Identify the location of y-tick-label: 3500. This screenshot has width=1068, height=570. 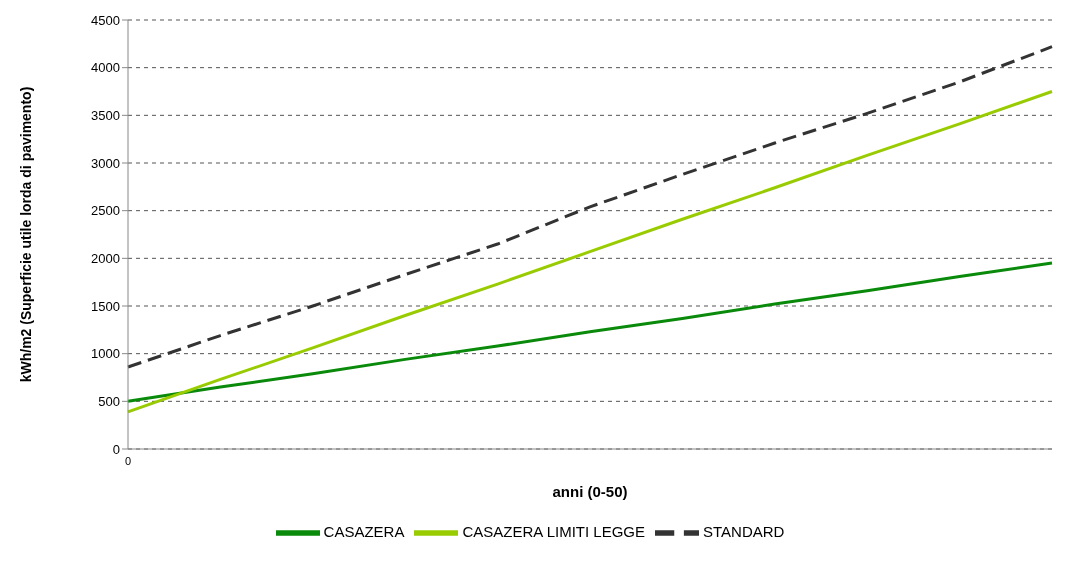
(105, 115).